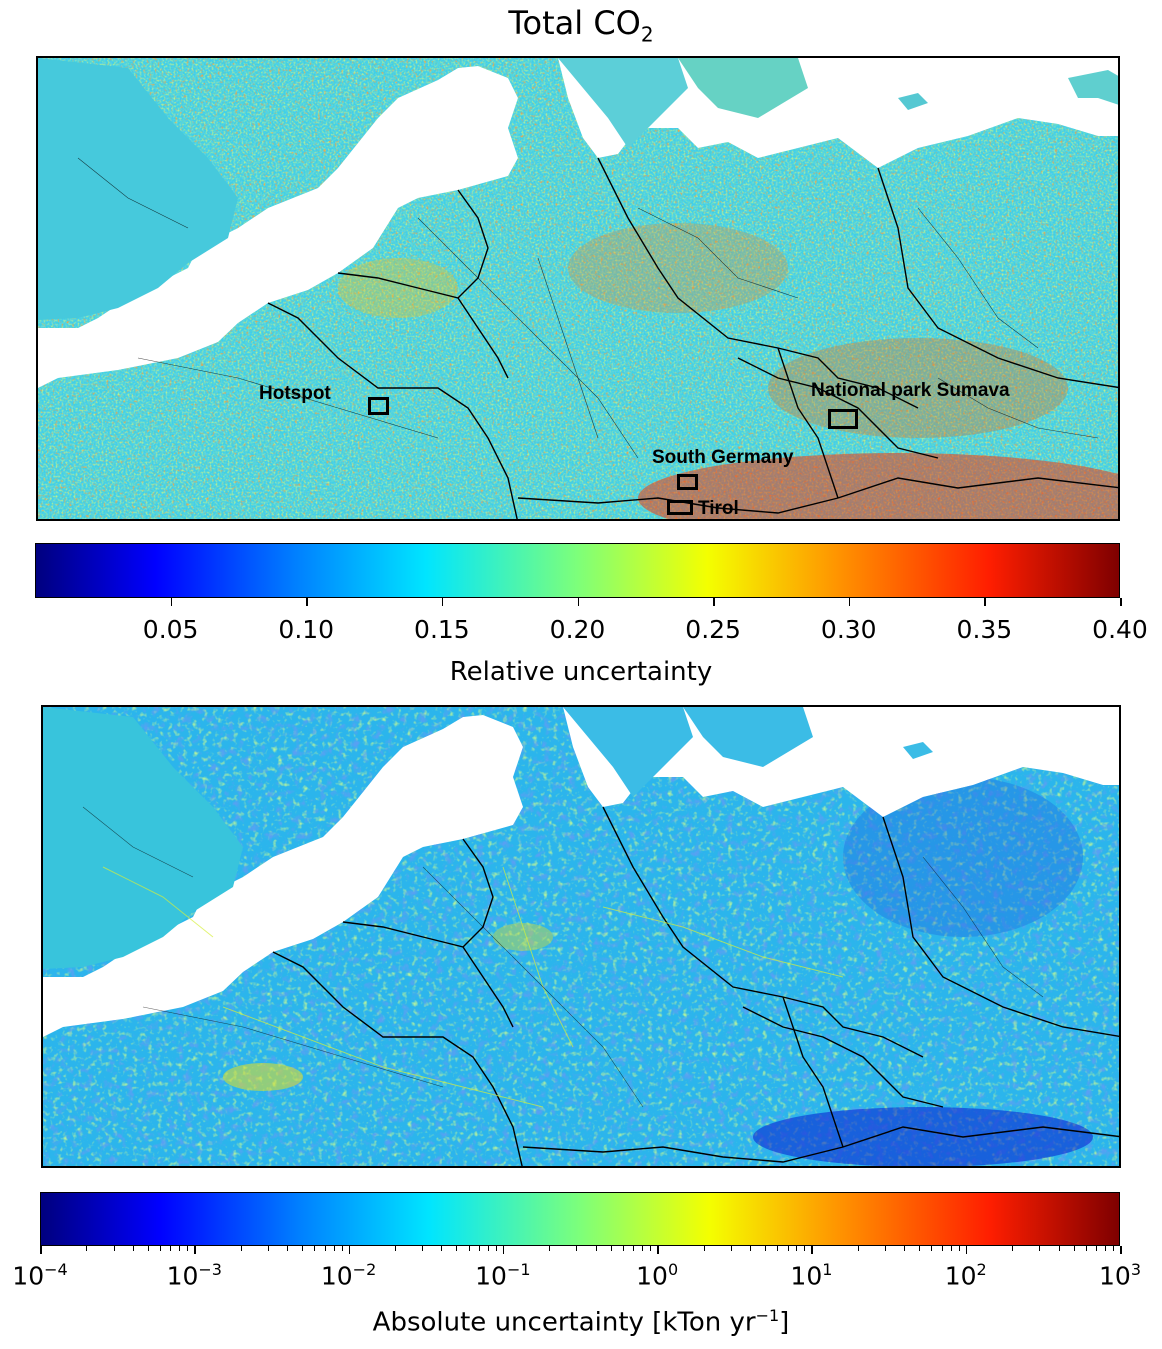 The height and width of the screenshot is (1349, 1162). I want to click on box-sumava, so click(843, 419).